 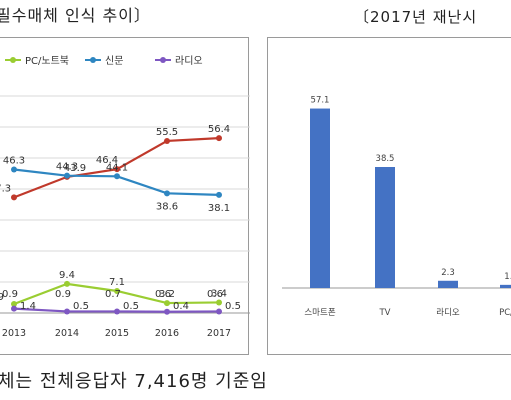 I want to click on data-label: 43.9, so click(x=75, y=168).